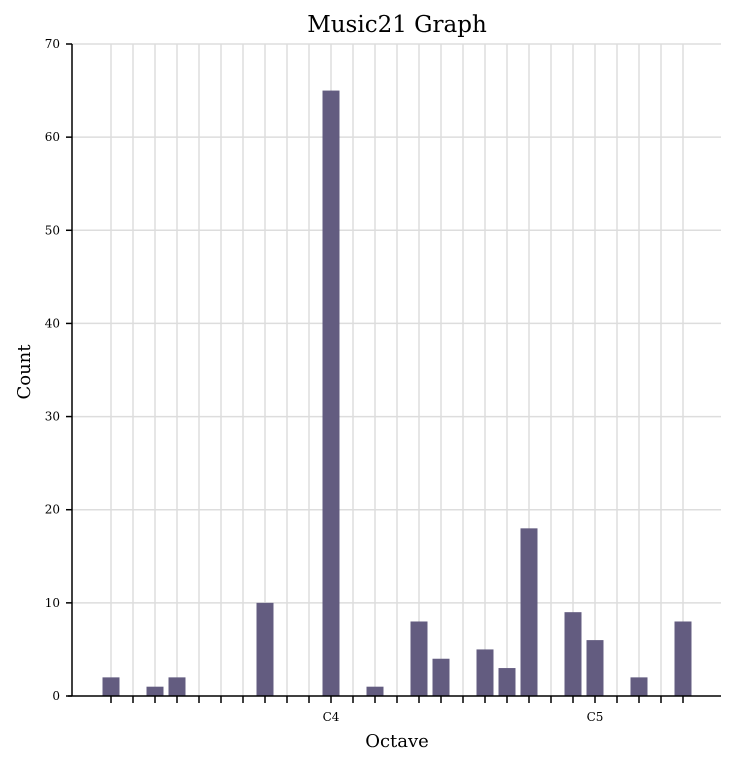 The image size is (735, 769). Describe the element at coordinates (52, 323) in the screenshot. I see `y-tick-label: 40` at that location.